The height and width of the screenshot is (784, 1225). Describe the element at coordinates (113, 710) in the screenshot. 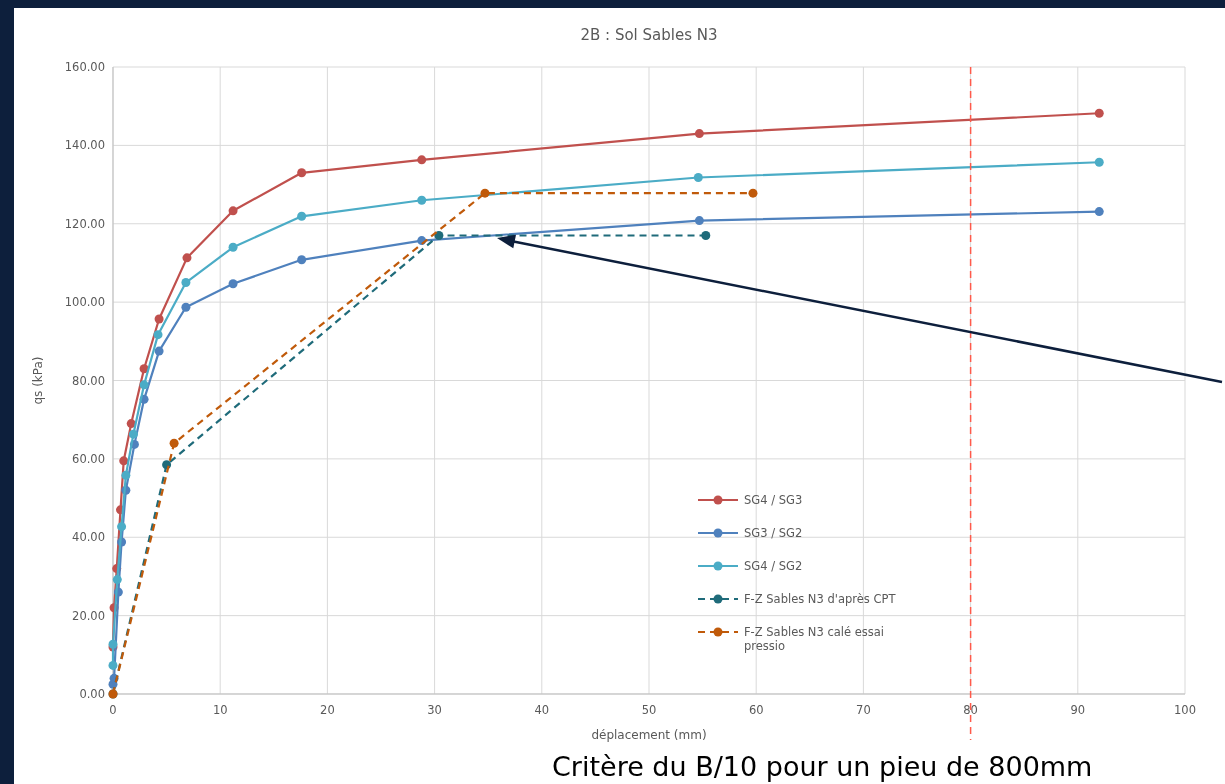

I see `x-tick-label: 0` at that location.